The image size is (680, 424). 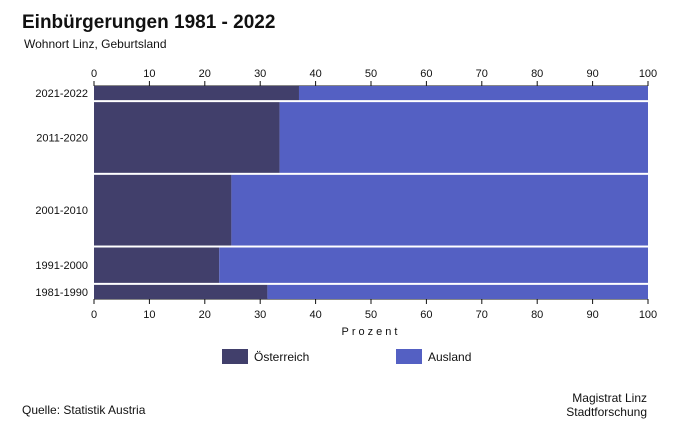 I want to click on x-tick-label-top-10: 10, so click(x=149, y=74).